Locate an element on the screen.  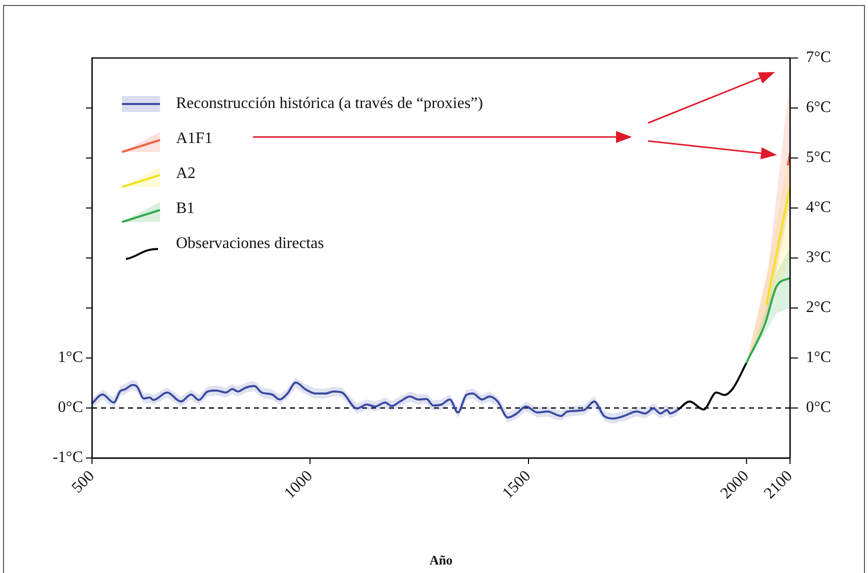
legend-label: A2 is located at coordinates (186, 173).